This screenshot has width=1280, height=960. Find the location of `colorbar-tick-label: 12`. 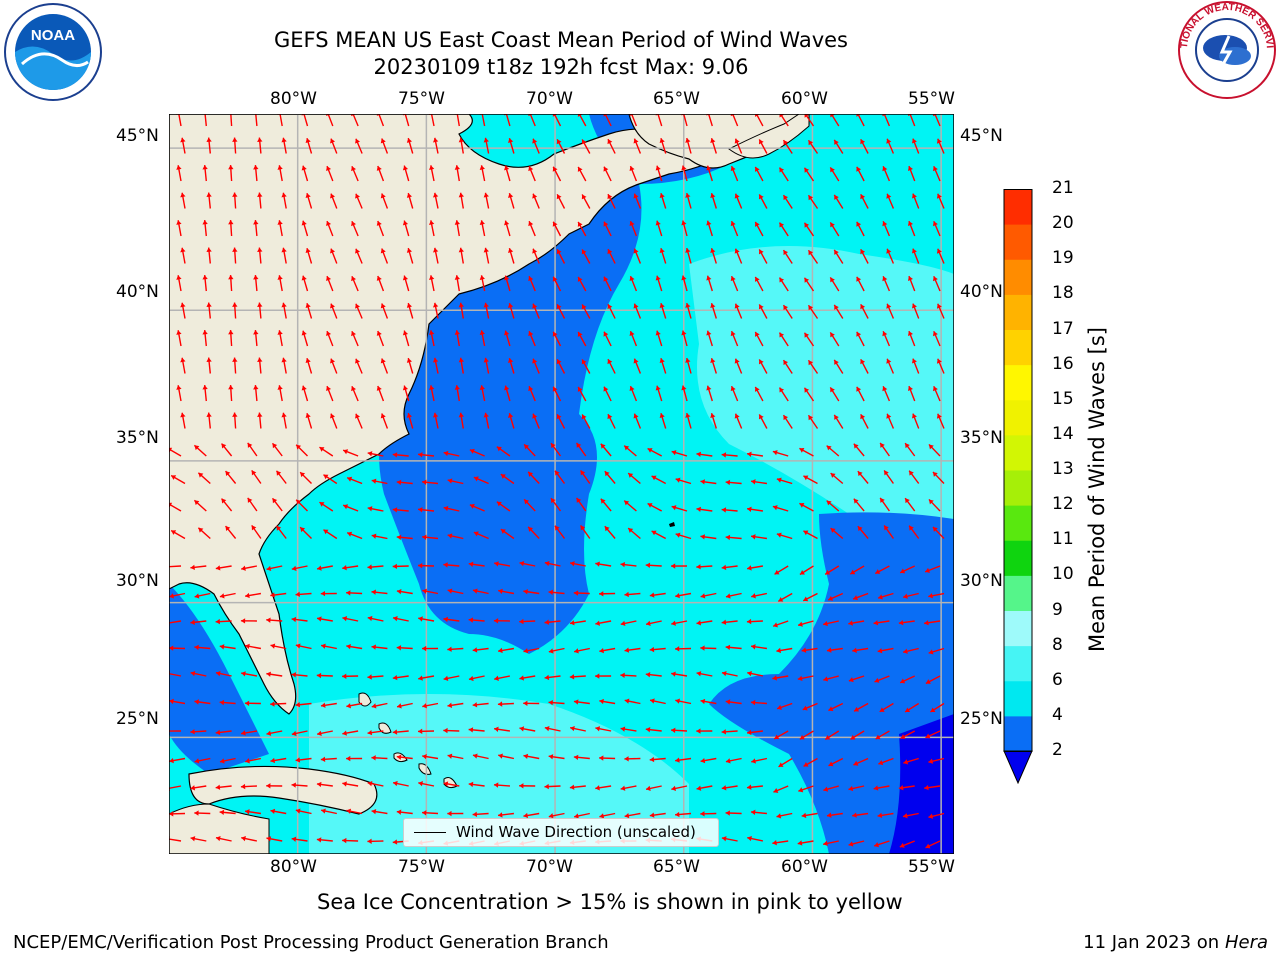

colorbar-tick-label: 12 is located at coordinates (1063, 504).